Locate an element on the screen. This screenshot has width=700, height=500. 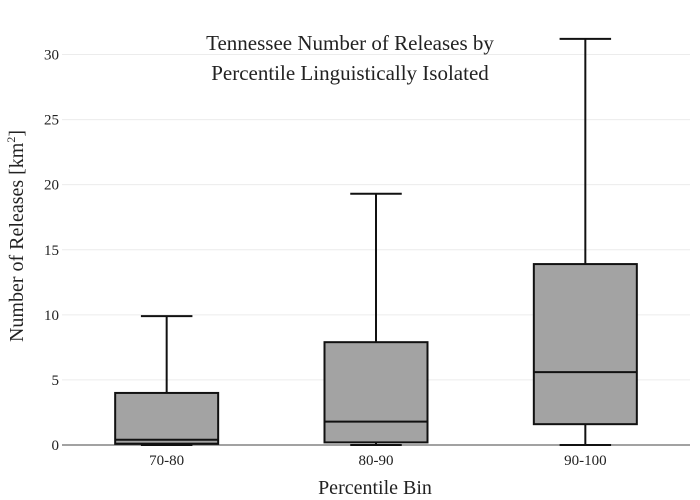
chart-title-line-2: Percentile Linguistically Isolated is located at coordinates (350, 73).